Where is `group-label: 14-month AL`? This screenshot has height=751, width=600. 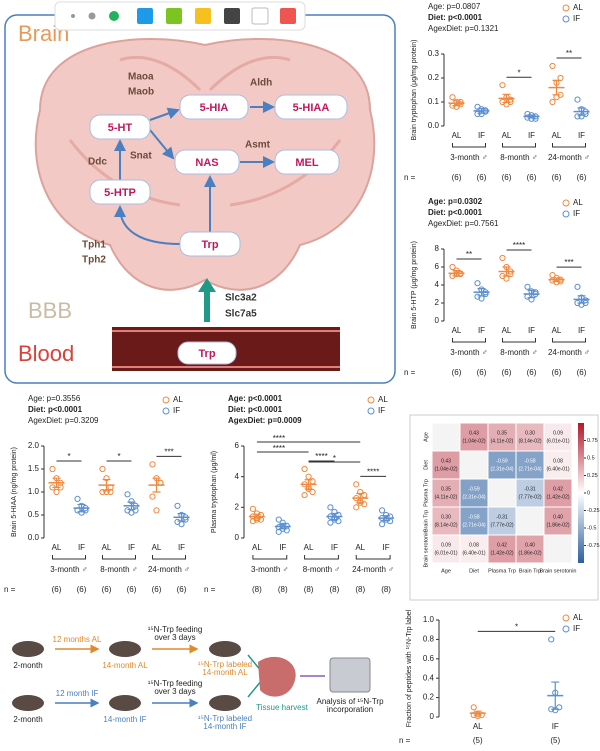
group-label: 14-month AL is located at coordinates (125, 665).